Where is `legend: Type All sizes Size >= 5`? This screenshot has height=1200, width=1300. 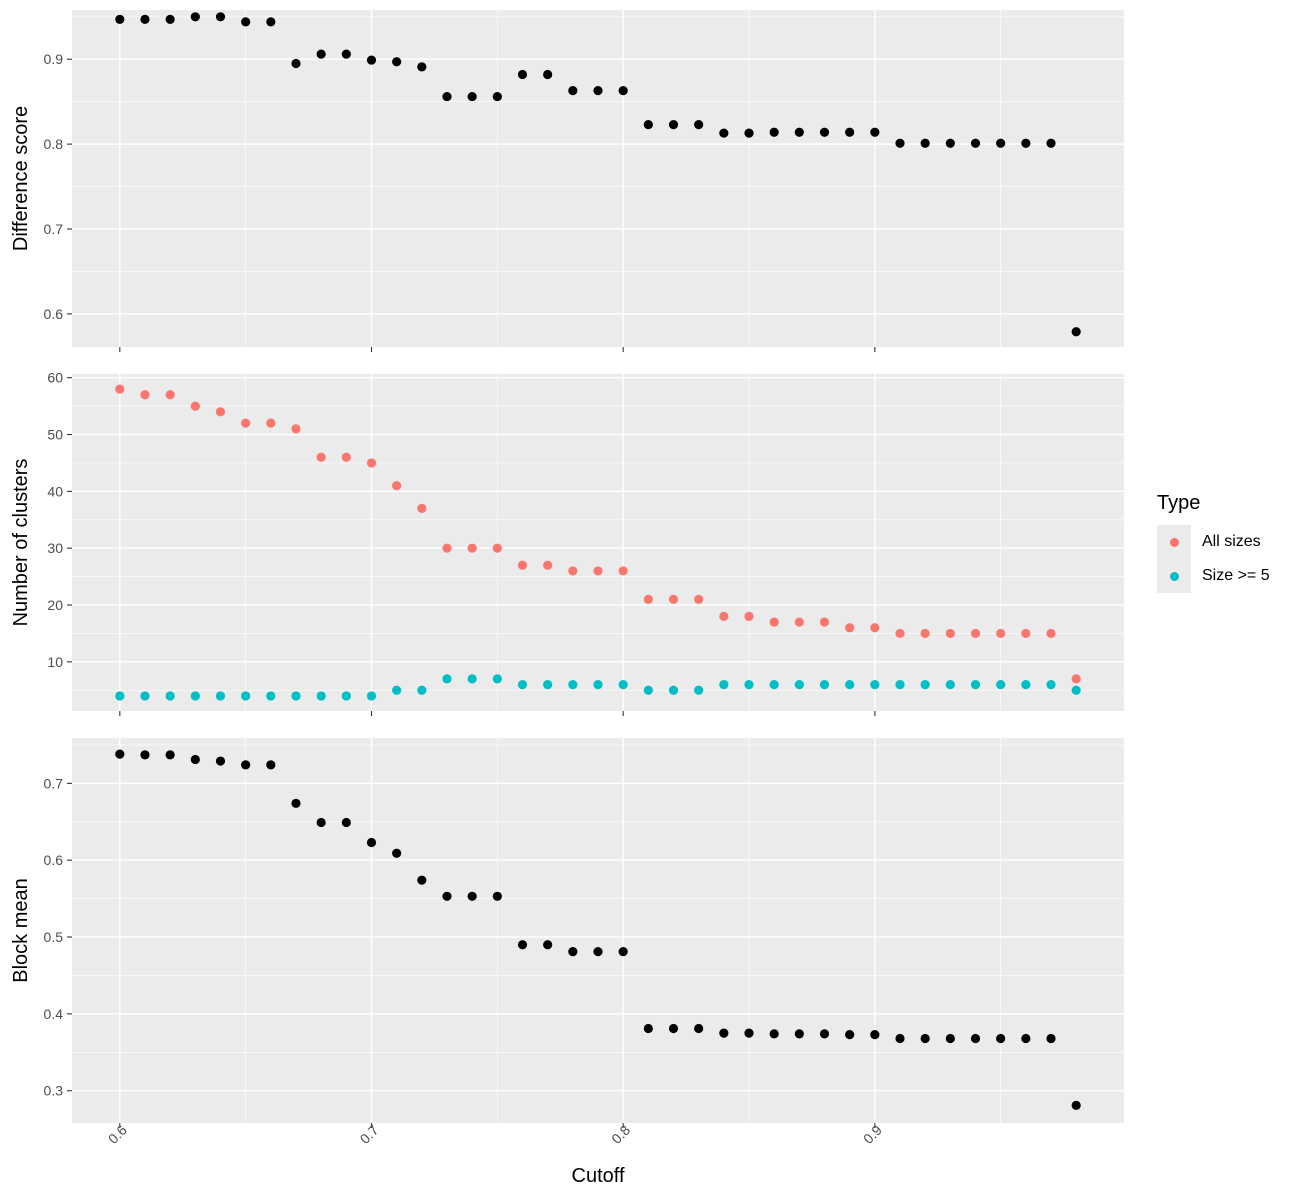 legend: Type All sizes Size >= 5 is located at coordinates (1227, 542).